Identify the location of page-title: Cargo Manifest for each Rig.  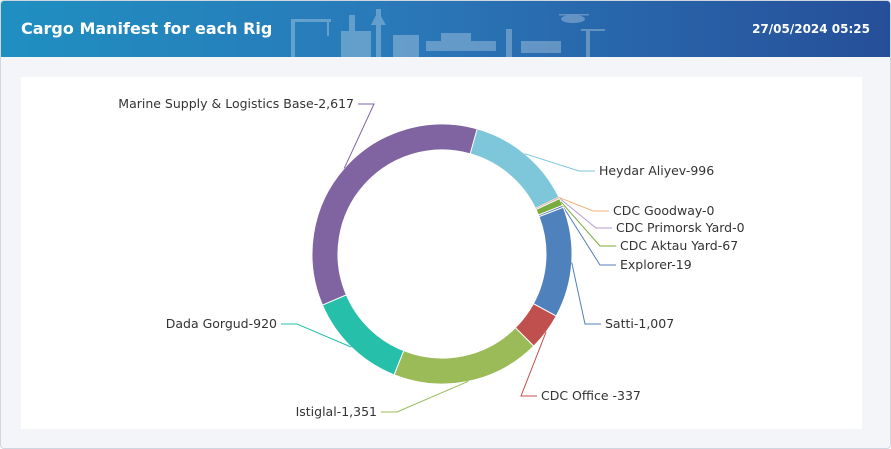
(147, 28).